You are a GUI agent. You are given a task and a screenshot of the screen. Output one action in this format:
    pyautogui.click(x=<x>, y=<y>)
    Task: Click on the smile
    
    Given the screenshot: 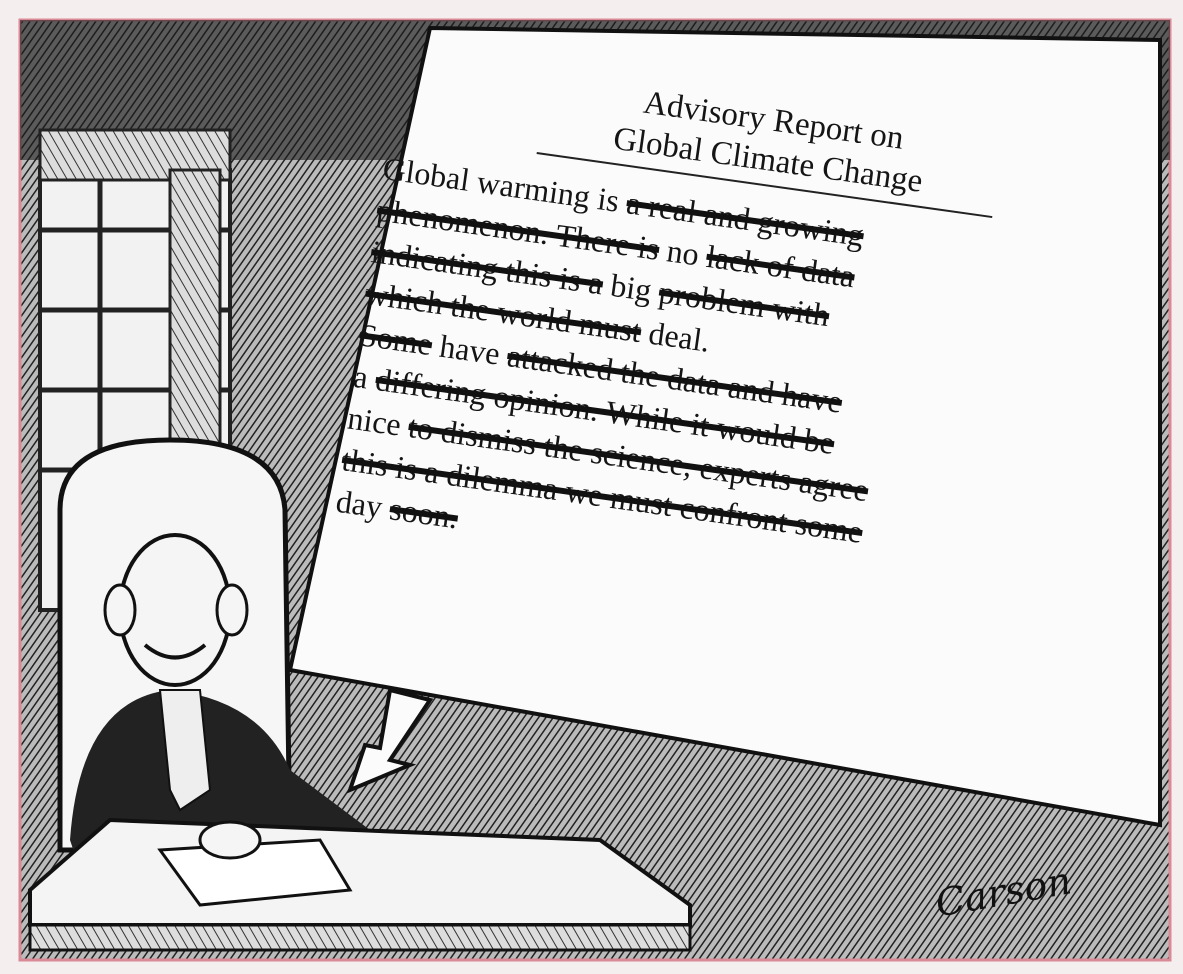 What is the action you would take?
    pyautogui.click(x=175, y=651)
    